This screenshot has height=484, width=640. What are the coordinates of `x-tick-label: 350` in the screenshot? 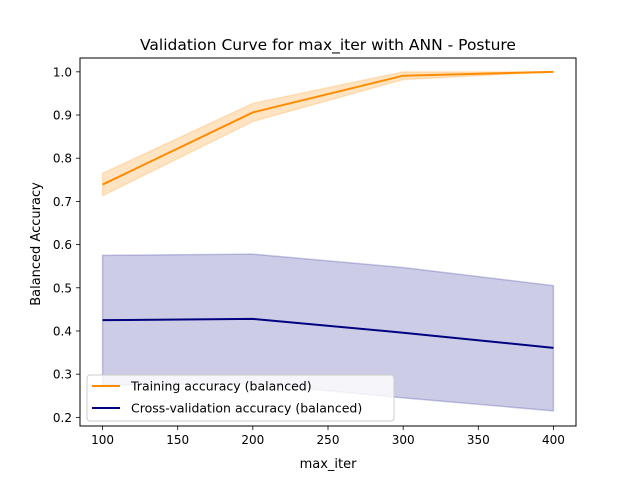 It's located at (478, 440).